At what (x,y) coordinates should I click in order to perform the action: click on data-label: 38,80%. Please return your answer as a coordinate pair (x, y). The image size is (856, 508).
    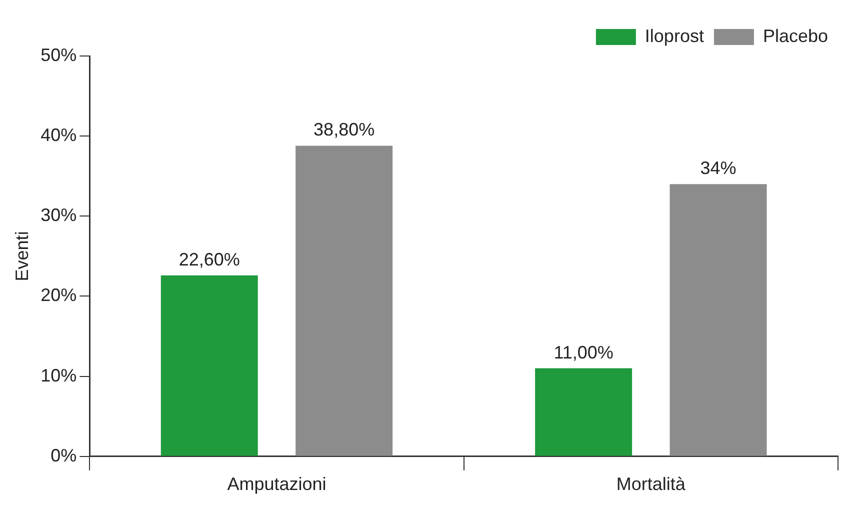
    Looking at the image, I should click on (344, 130).